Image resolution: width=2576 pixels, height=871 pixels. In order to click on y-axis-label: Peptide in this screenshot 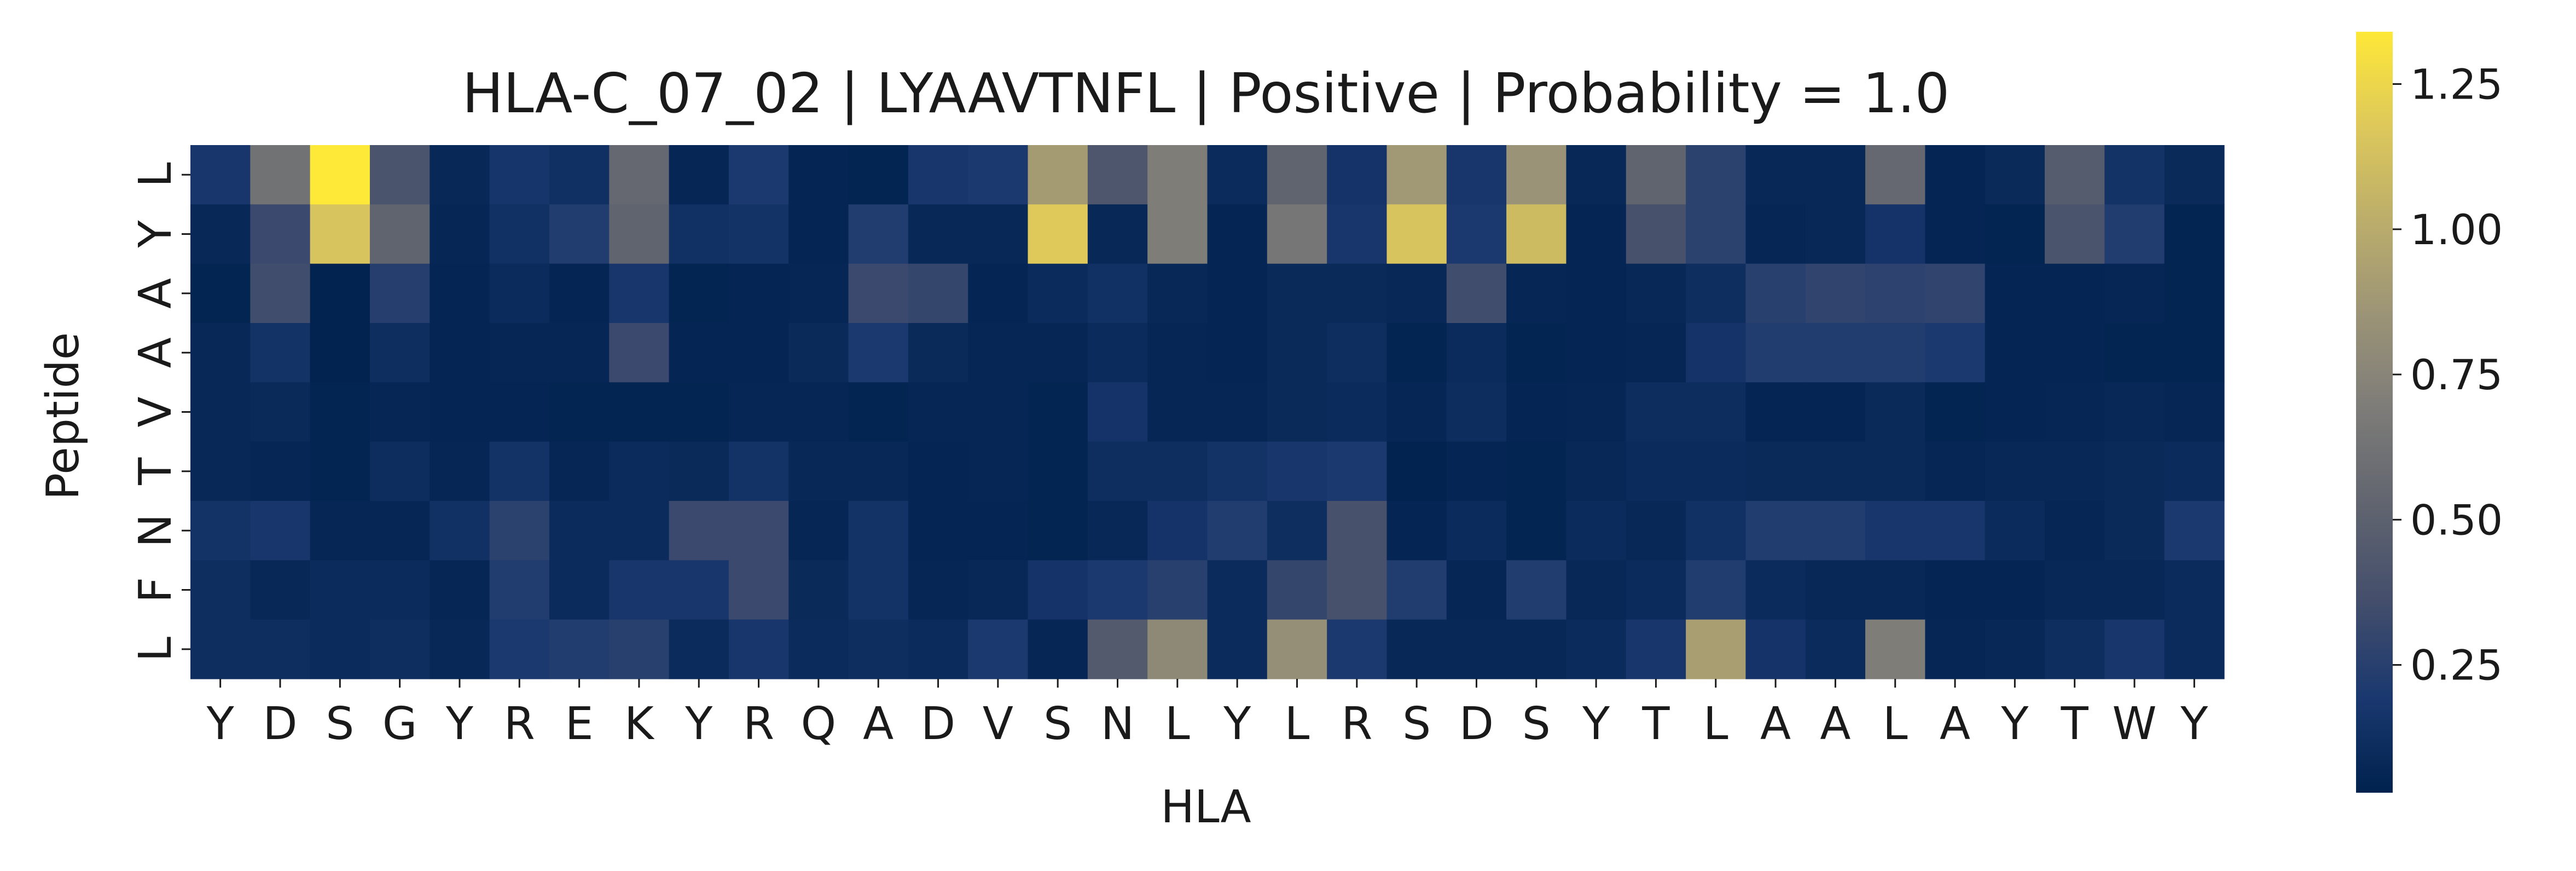, I will do `click(63, 416)`.